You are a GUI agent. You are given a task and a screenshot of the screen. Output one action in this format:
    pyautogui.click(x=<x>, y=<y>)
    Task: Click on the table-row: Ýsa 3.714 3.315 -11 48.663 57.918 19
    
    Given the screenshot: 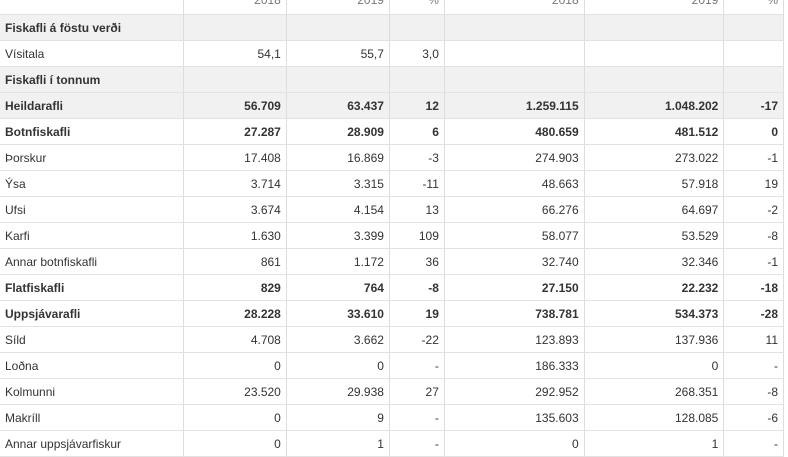 What is the action you would take?
    pyautogui.click(x=392, y=183)
    